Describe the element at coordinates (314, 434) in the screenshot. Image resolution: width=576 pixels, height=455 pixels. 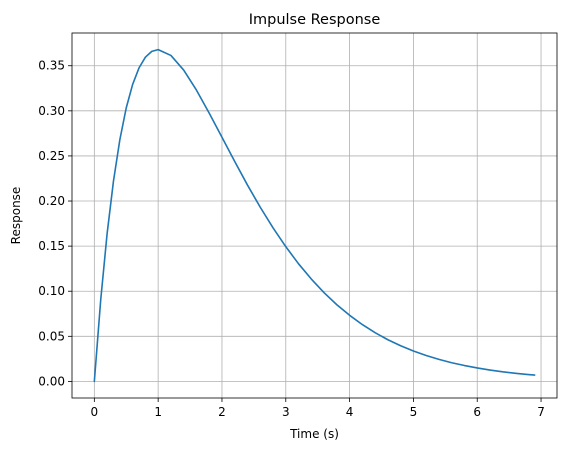
I see `x-axis-label: Time (s)` at that location.